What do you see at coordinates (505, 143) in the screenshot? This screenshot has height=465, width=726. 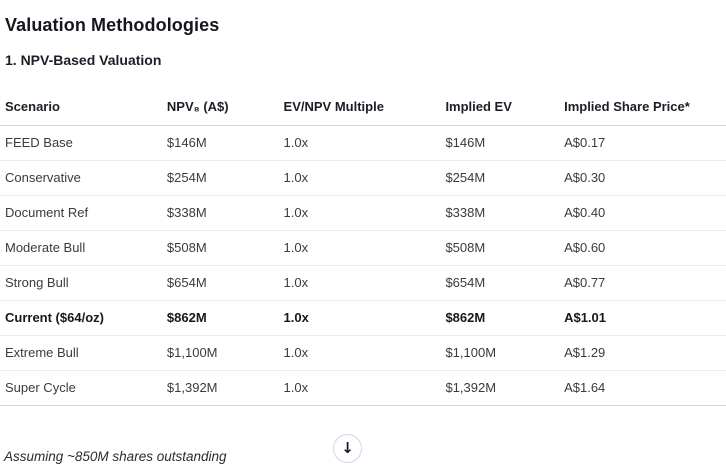 I see `cell-implied-ev: $146M` at bounding box center [505, 143].